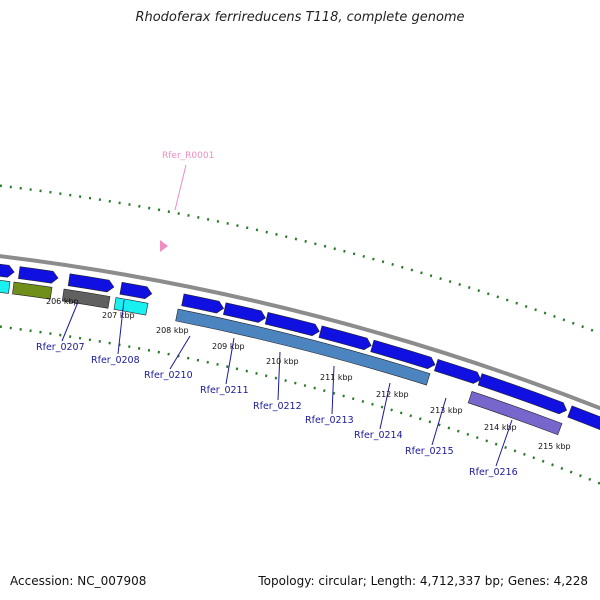  What do you see at coordinates (329, 420) in the screenshot?
I see `gene-label: Rfer_0213` at bounding box center [329, 420].